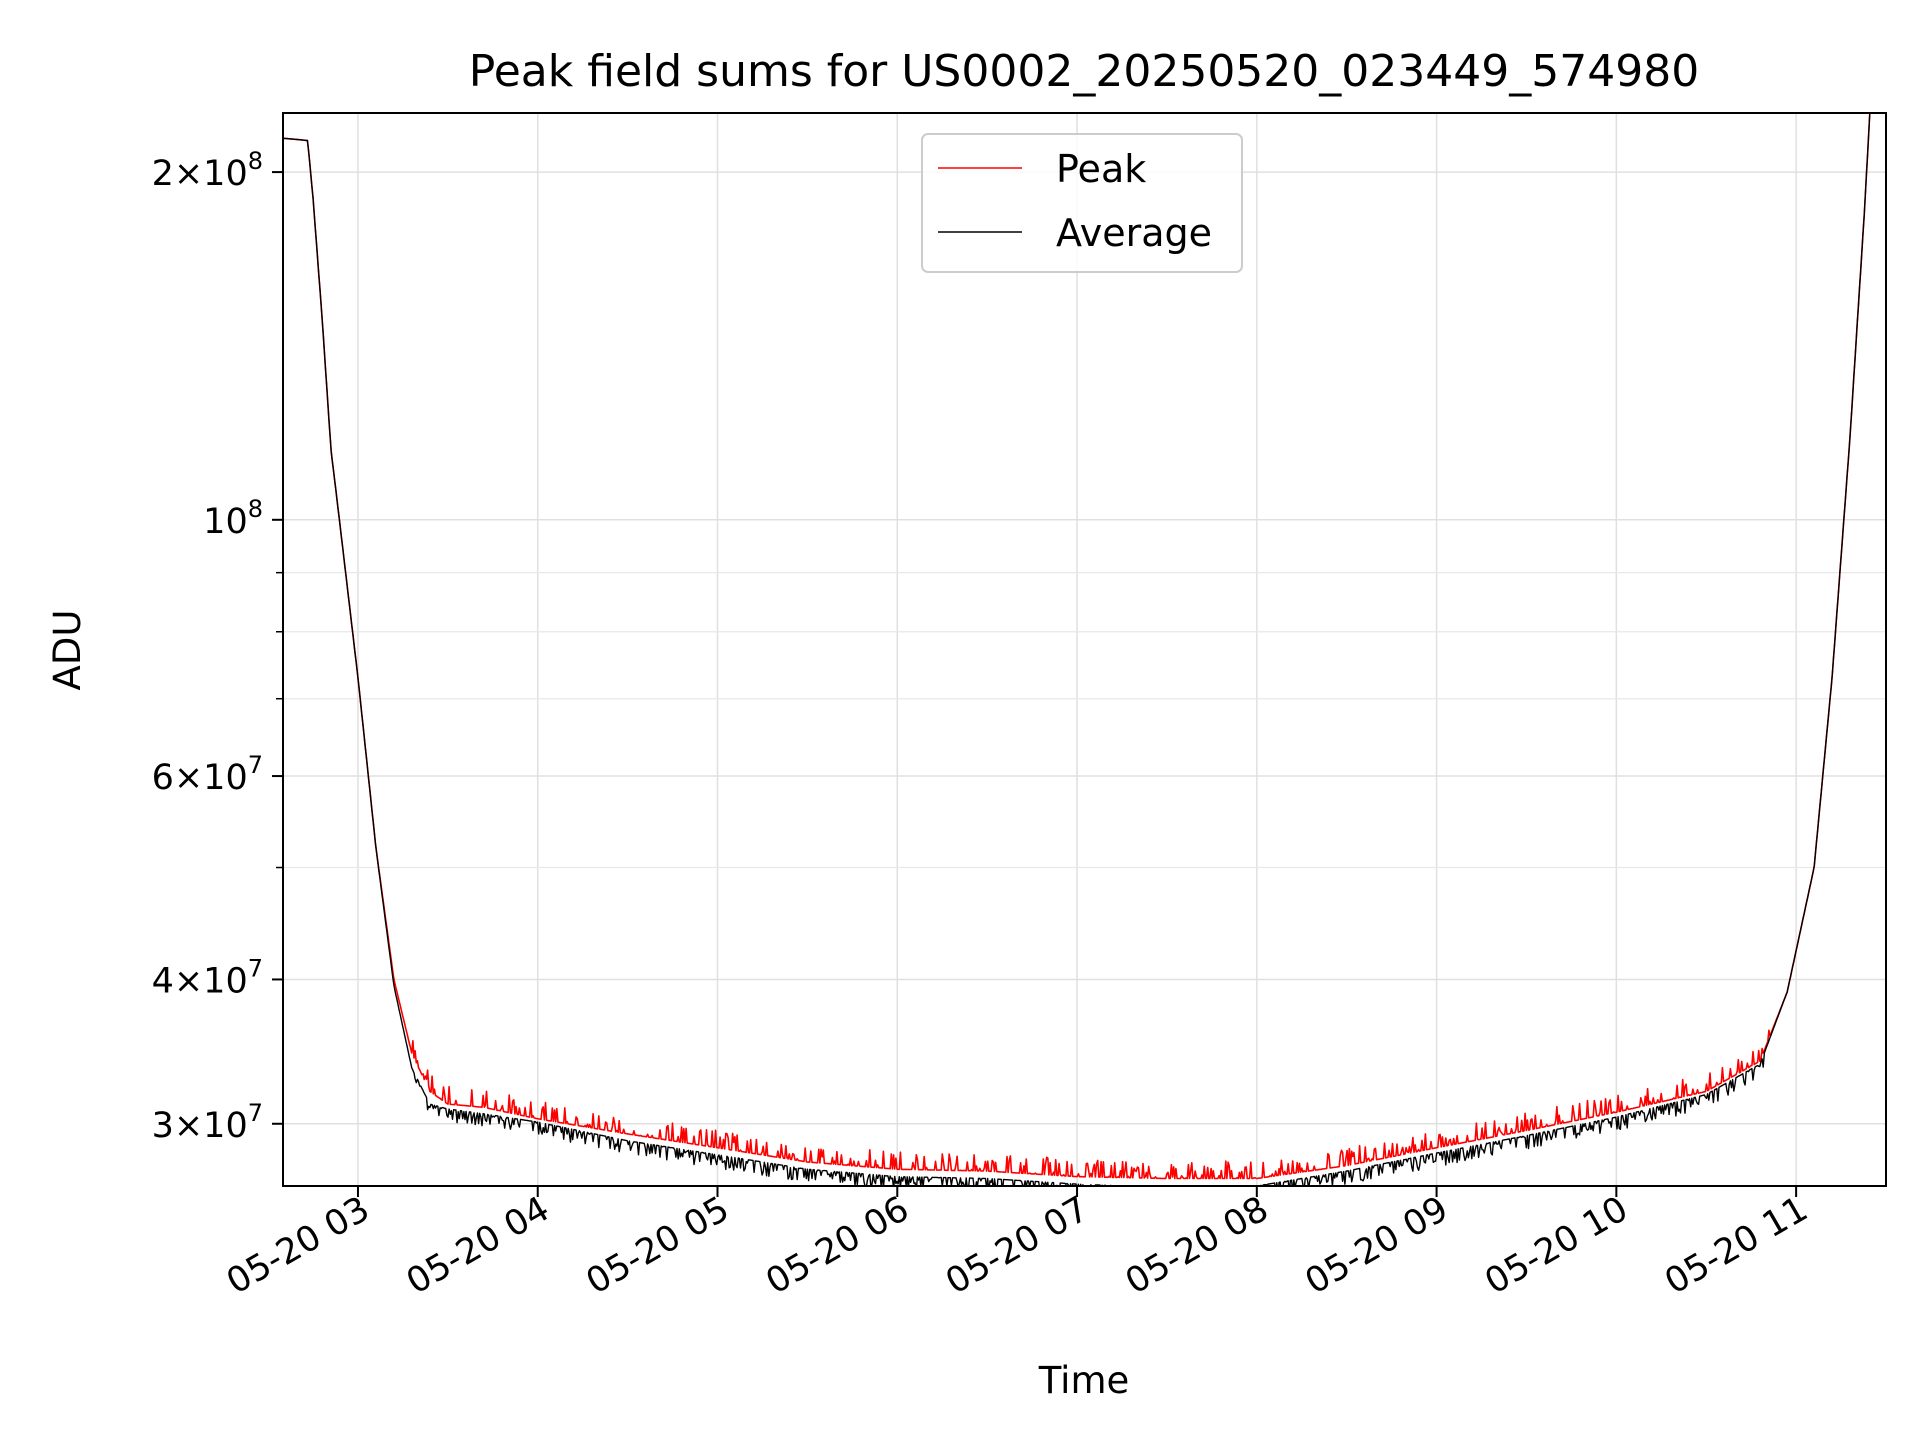  What do you see at coordinates (67, 650) in the screenshot?
I see `y-axis-title: ADU` at bounding box center [67, 650].